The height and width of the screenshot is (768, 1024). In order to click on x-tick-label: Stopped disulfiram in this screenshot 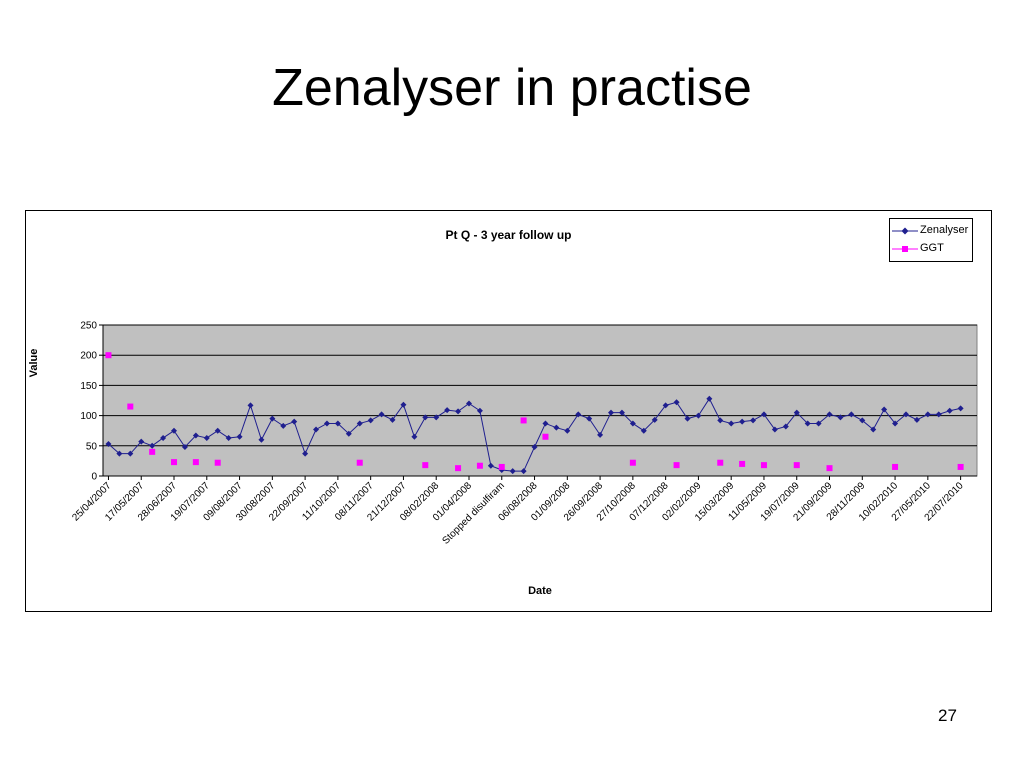, I will do `click(474, 513)`.